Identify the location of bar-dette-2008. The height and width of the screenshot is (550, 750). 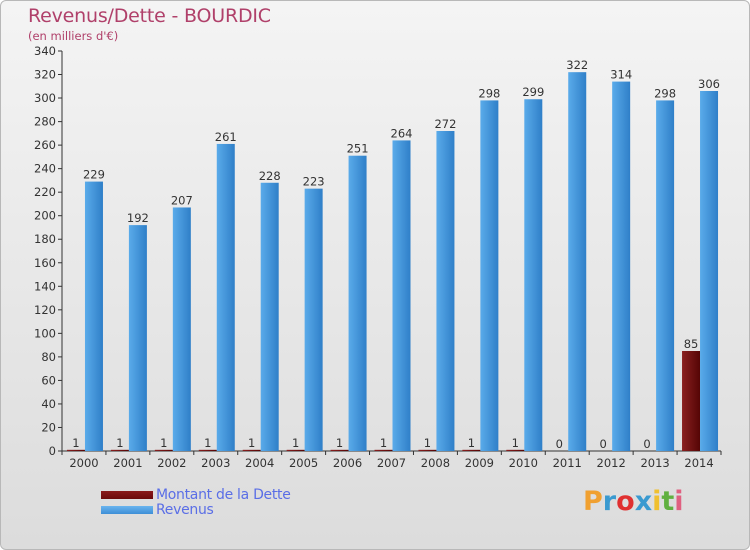
(427, 450).